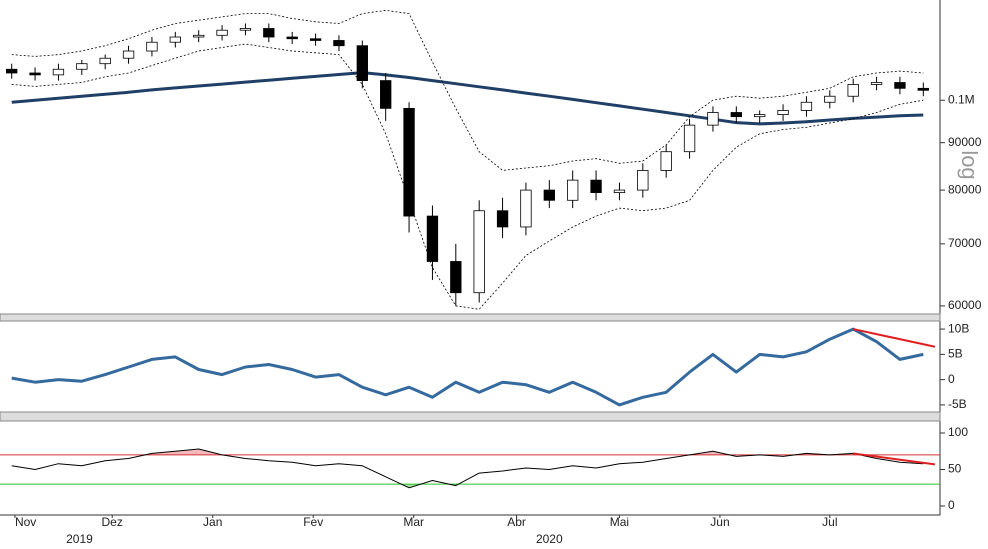  What do you see at coordinates (955, 354) in the screenshot?
I see `y-tick-label: 5B` at bounding box center [955, 354].